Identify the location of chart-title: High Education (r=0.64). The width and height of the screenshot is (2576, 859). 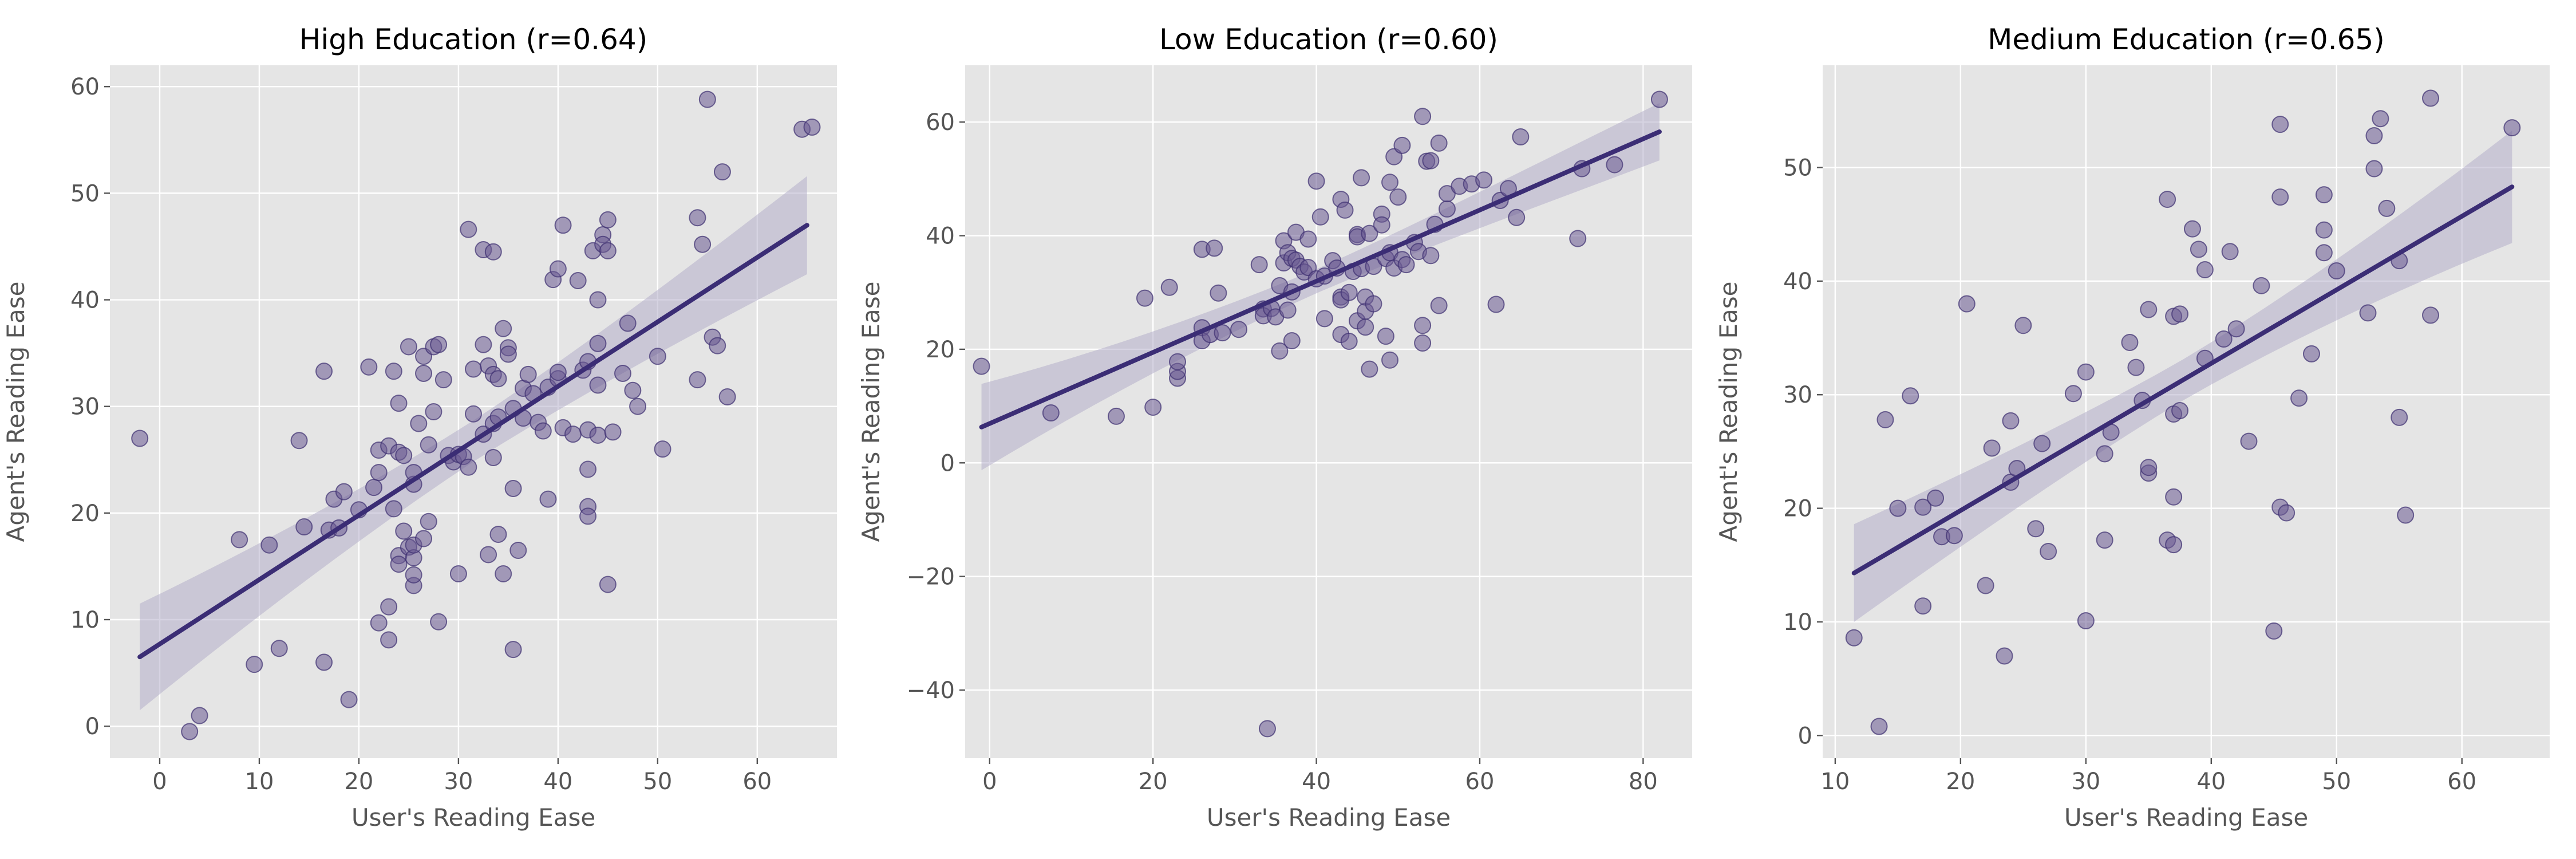
(473, 39).